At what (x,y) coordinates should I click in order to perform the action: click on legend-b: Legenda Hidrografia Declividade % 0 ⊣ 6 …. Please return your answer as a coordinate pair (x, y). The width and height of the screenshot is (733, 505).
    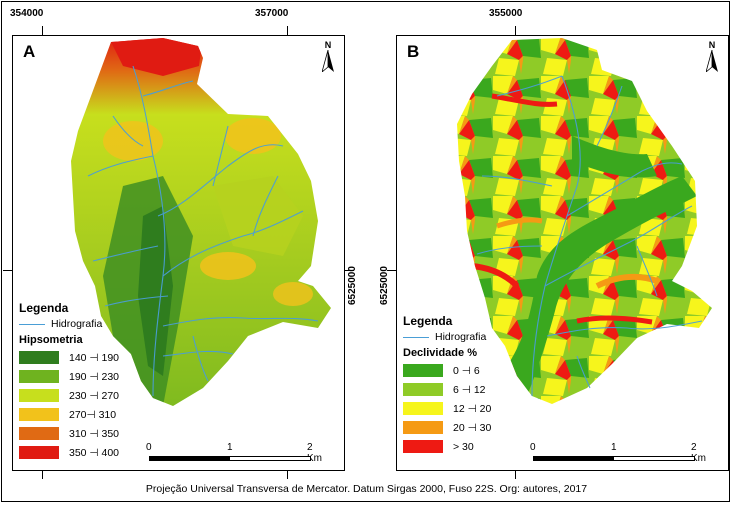
    Looking at the image, I should click on (447, 385).